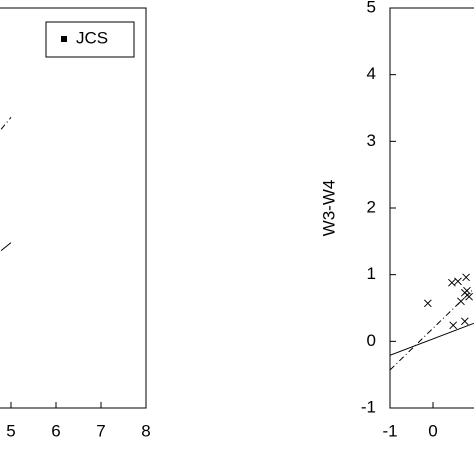 The height and width of the screenshot is (474, 474). I want to click on y-tick-label: 5, so click(371, 8).